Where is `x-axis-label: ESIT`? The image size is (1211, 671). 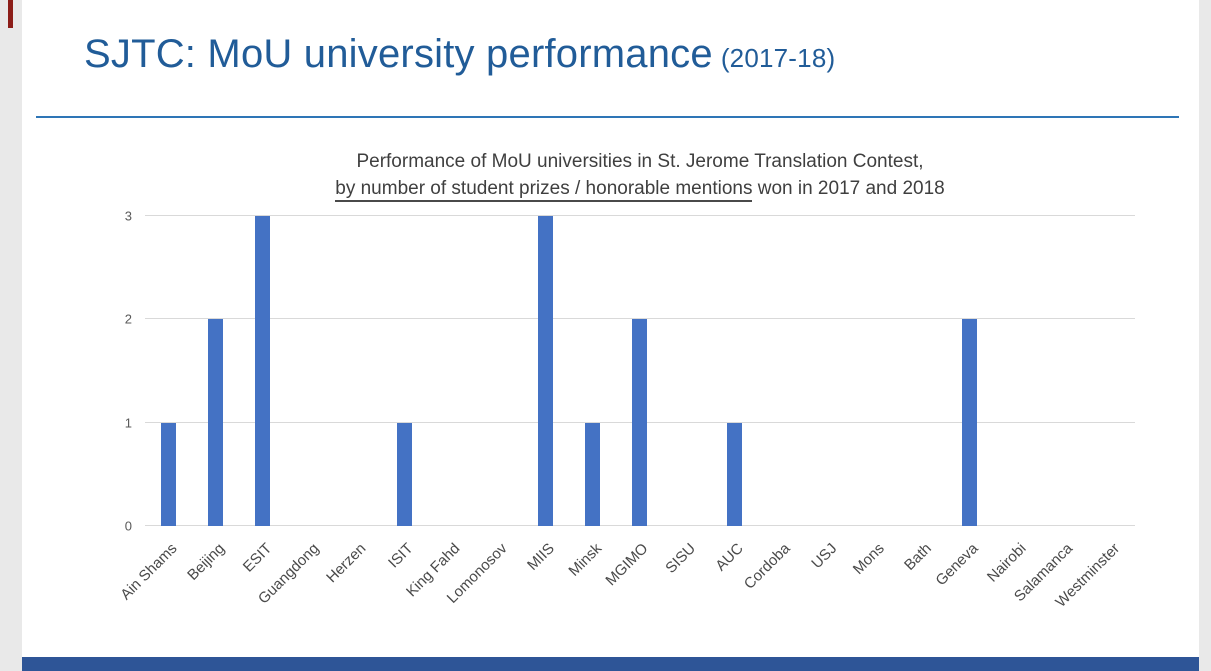 x-axis-label: ESIT is located at coordinates (257, 558).